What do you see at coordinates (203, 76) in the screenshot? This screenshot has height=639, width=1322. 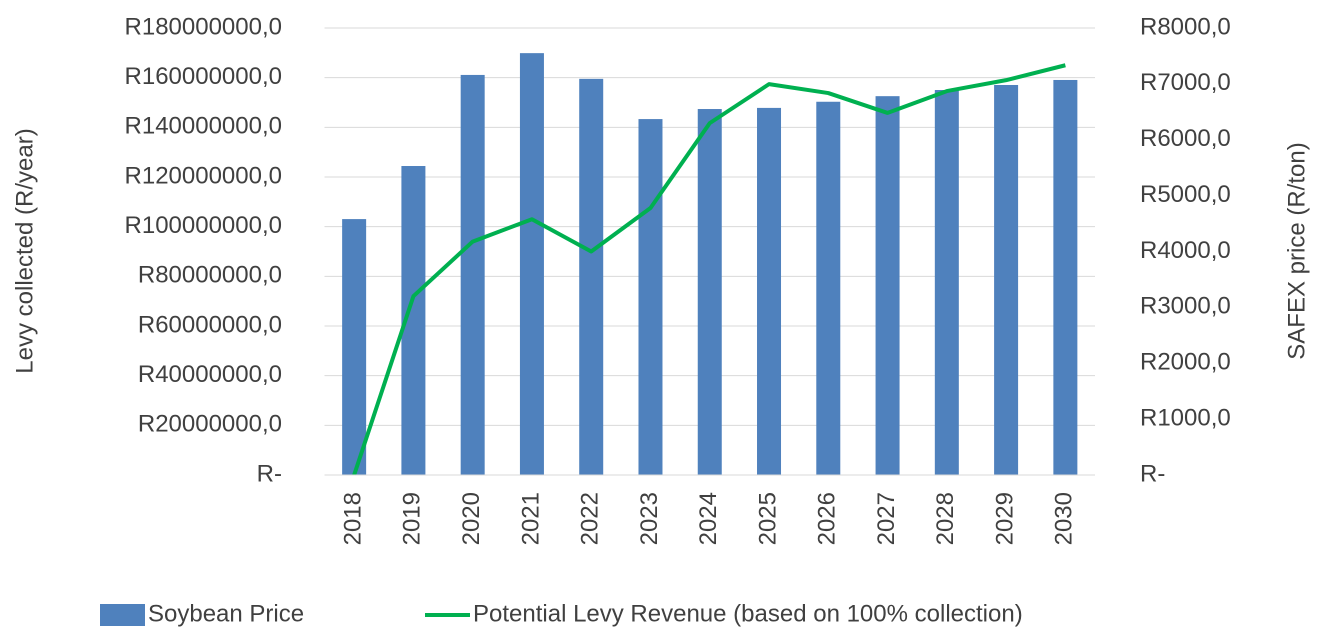 I see `y-tick-label: R160000000,0` at bounding box center [203, 76].